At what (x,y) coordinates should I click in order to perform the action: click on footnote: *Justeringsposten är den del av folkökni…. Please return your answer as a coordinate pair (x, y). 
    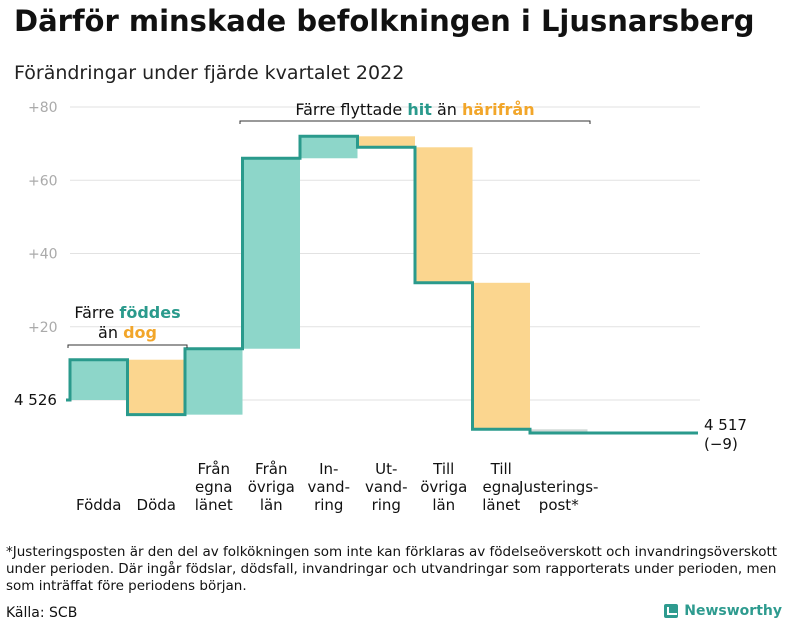
    Looking at the image, I should click on (392, 569).